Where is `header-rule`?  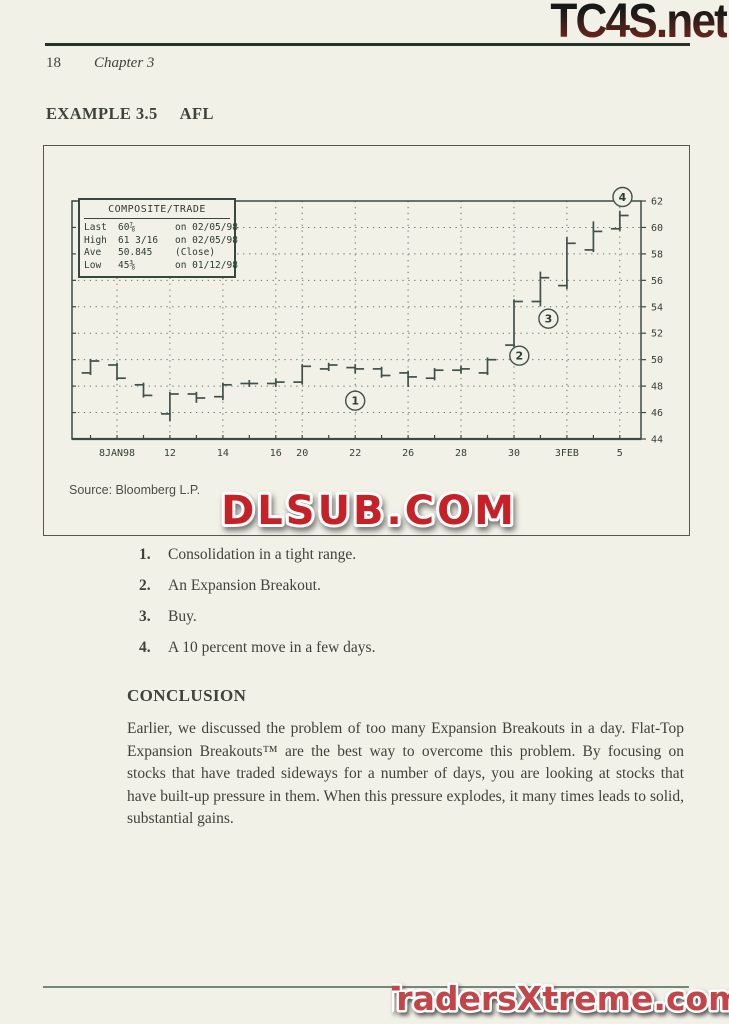 header-rule is located at coordinates (367, 44).